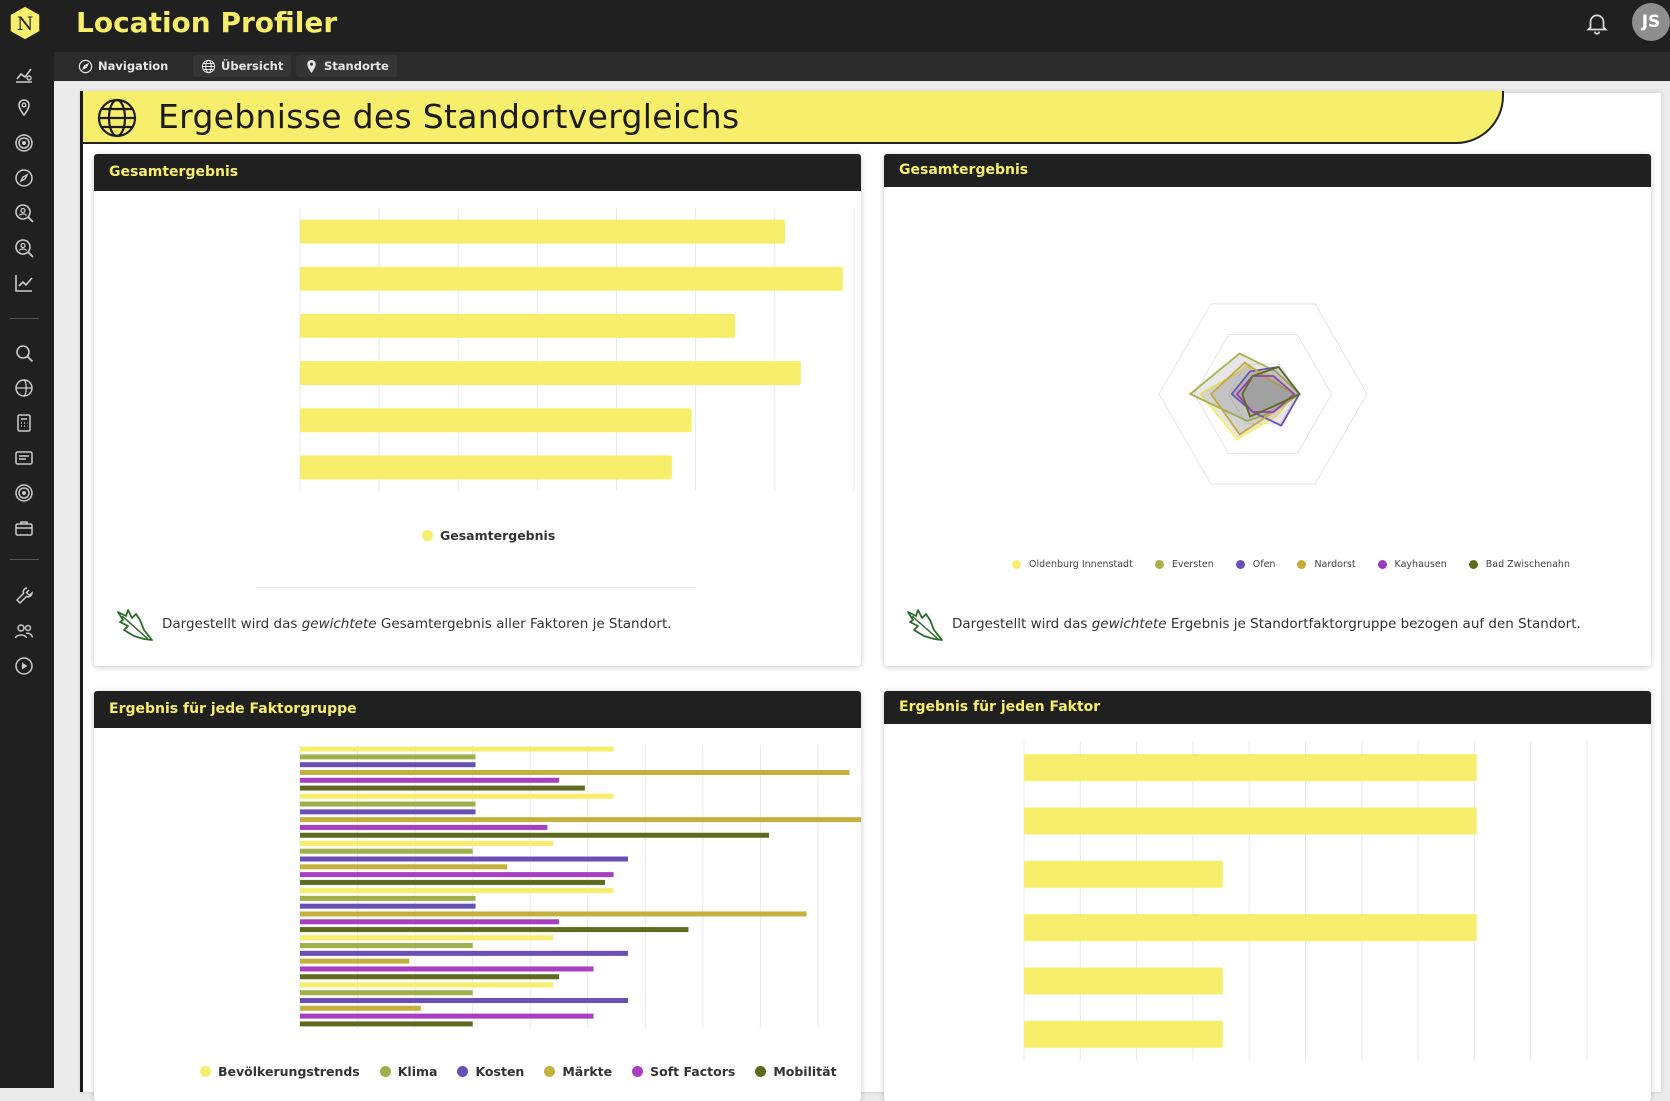  I want to click on calculator-icon, so click(24, 423).